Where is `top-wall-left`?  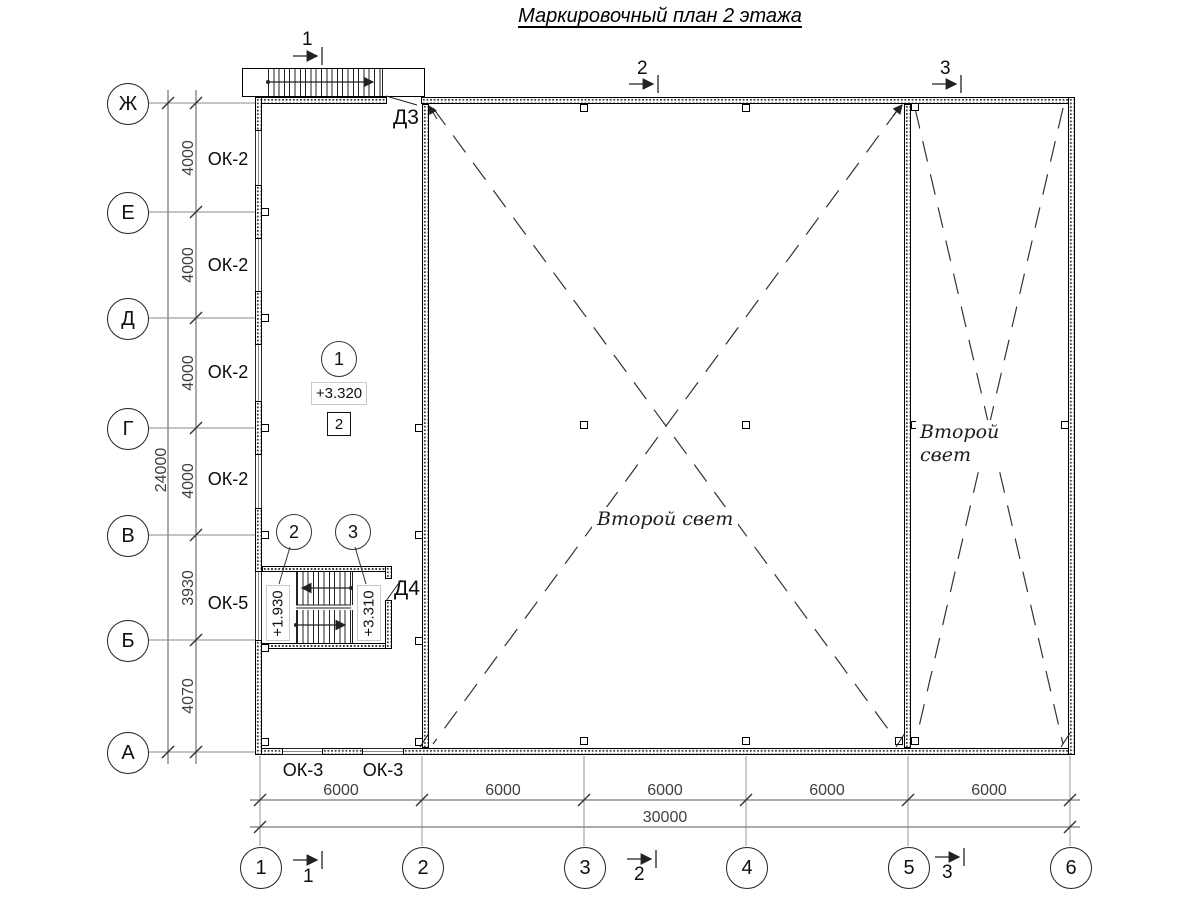 top-wall-left is located at coordinates (321, 100).